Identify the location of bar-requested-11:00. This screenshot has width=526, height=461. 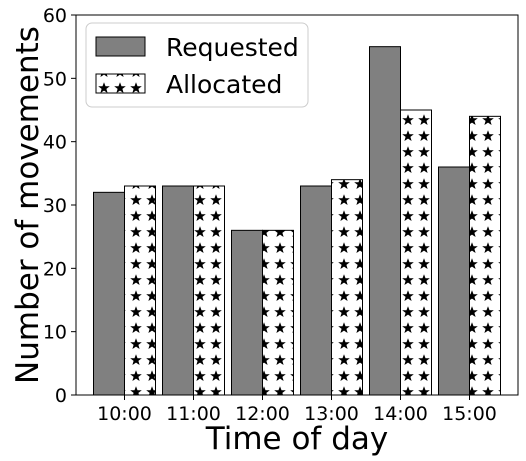
(178, 290).